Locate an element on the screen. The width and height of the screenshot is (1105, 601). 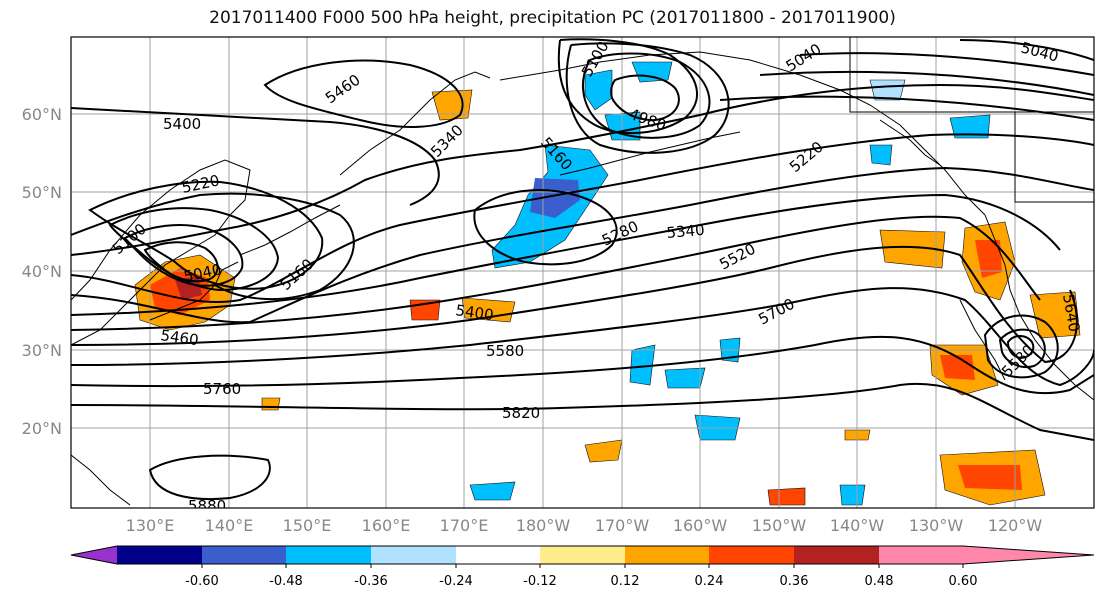
lon-label: 170°E is located at coordinates (464, 525).